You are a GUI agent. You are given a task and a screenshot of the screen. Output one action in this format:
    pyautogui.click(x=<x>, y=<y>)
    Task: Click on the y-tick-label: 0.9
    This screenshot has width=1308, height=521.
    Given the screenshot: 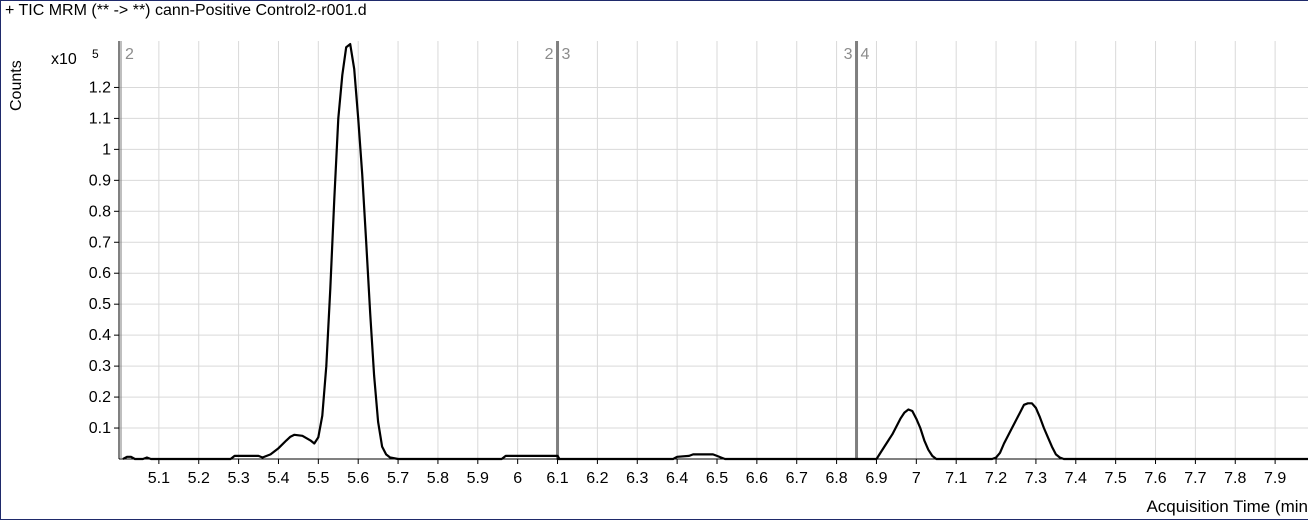 What is the action you would take?
    pyautogui.click(x=100, y=180)
    